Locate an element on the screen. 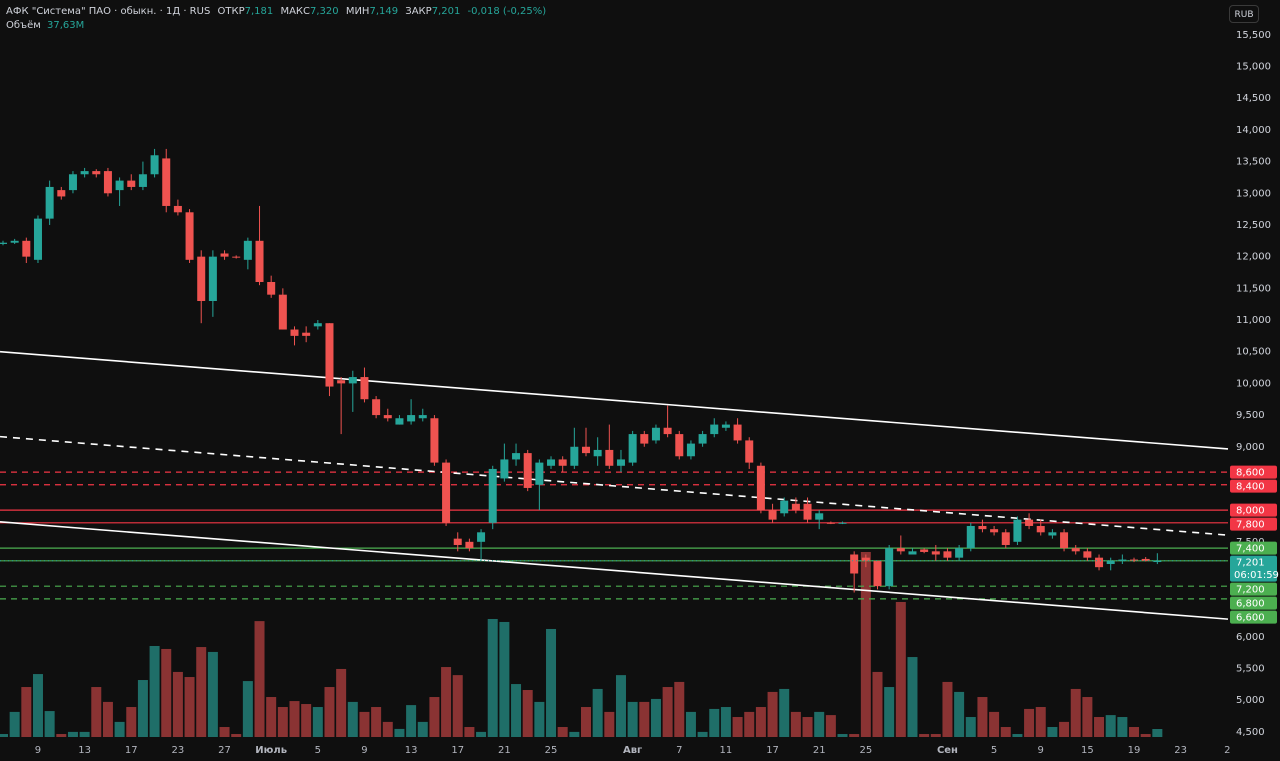  y-tick-label: 15,000 is located at coordinates (1253, 67).